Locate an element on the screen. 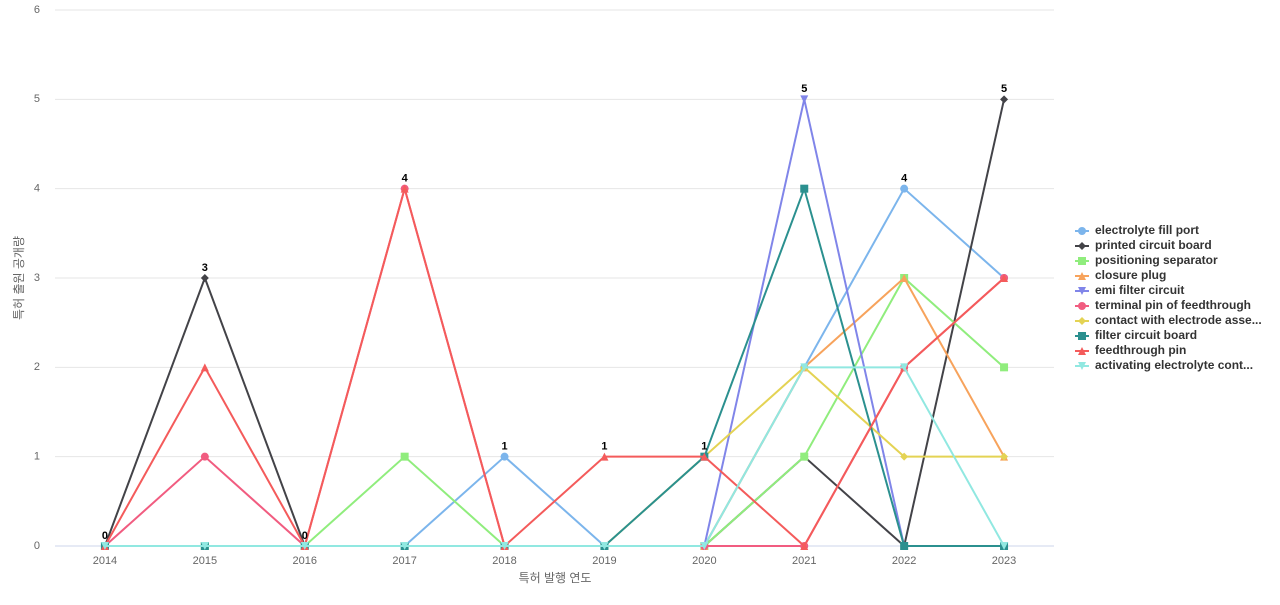 The width and height of the screenshot is (1280, 605). legend-item: feedthrough pin is located at coordinates (1130, 350).